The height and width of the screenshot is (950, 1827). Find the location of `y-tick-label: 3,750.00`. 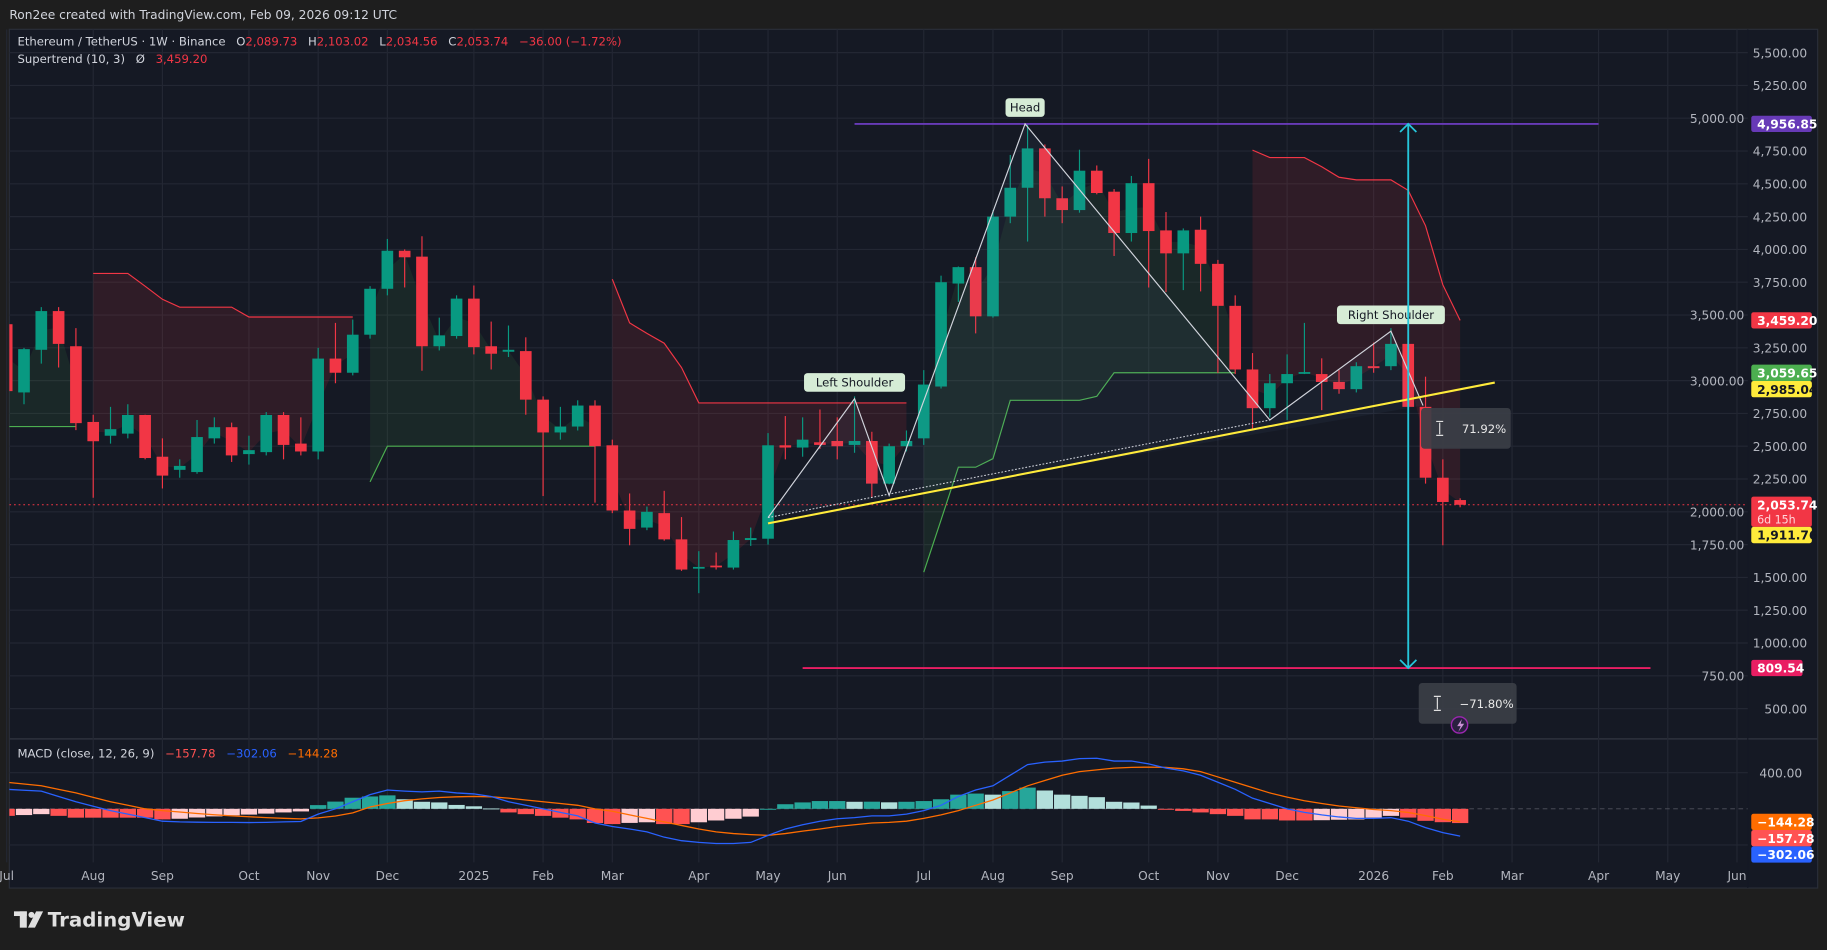

y-tick-label: 3,750.00 is located at coordinates (1780, 283).